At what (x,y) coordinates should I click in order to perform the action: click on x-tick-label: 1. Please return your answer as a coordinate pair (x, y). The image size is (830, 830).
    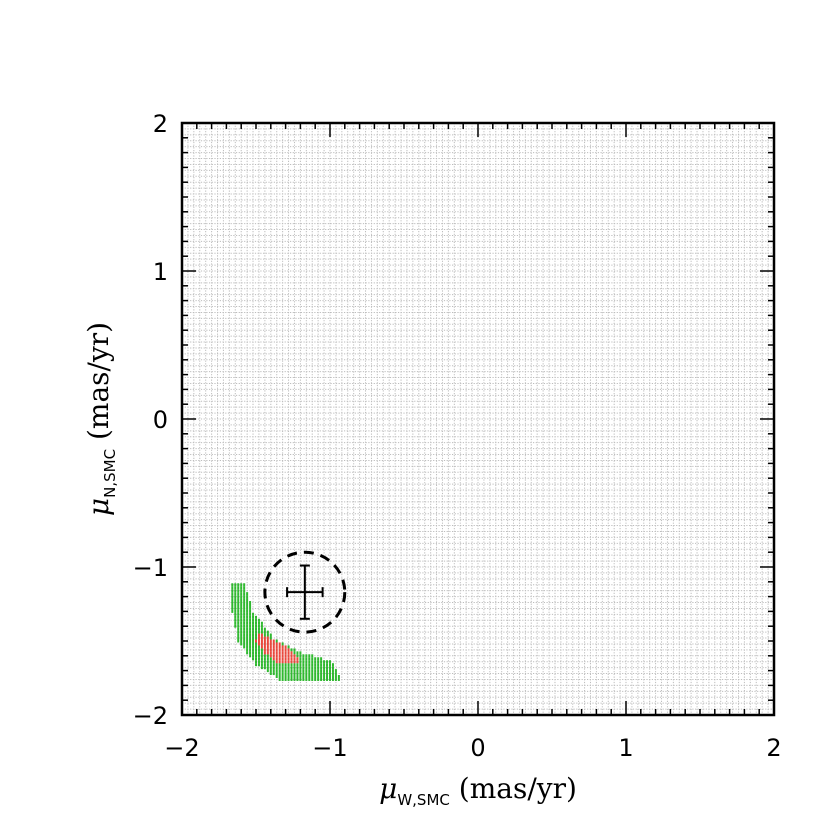
    Looking at the image, I should click on (625, 748).